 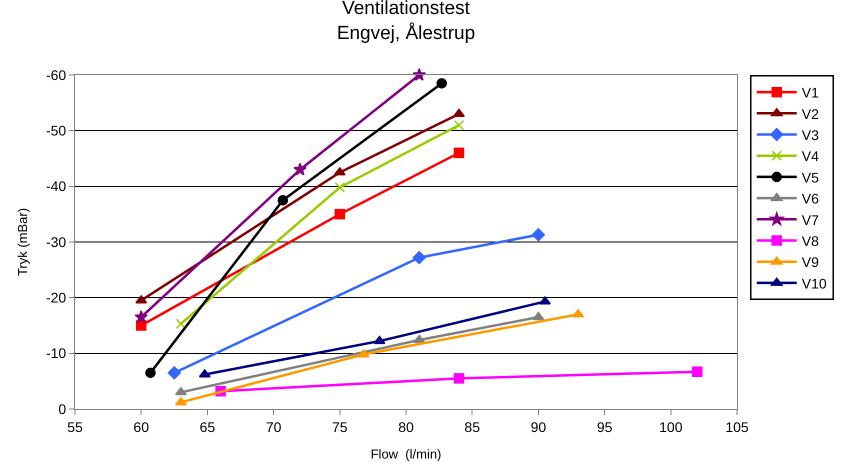 What do you see at coordinates (56, 130) in the screenshot?
I see `y-tick-label: -50` at bounding box center [56, 130].